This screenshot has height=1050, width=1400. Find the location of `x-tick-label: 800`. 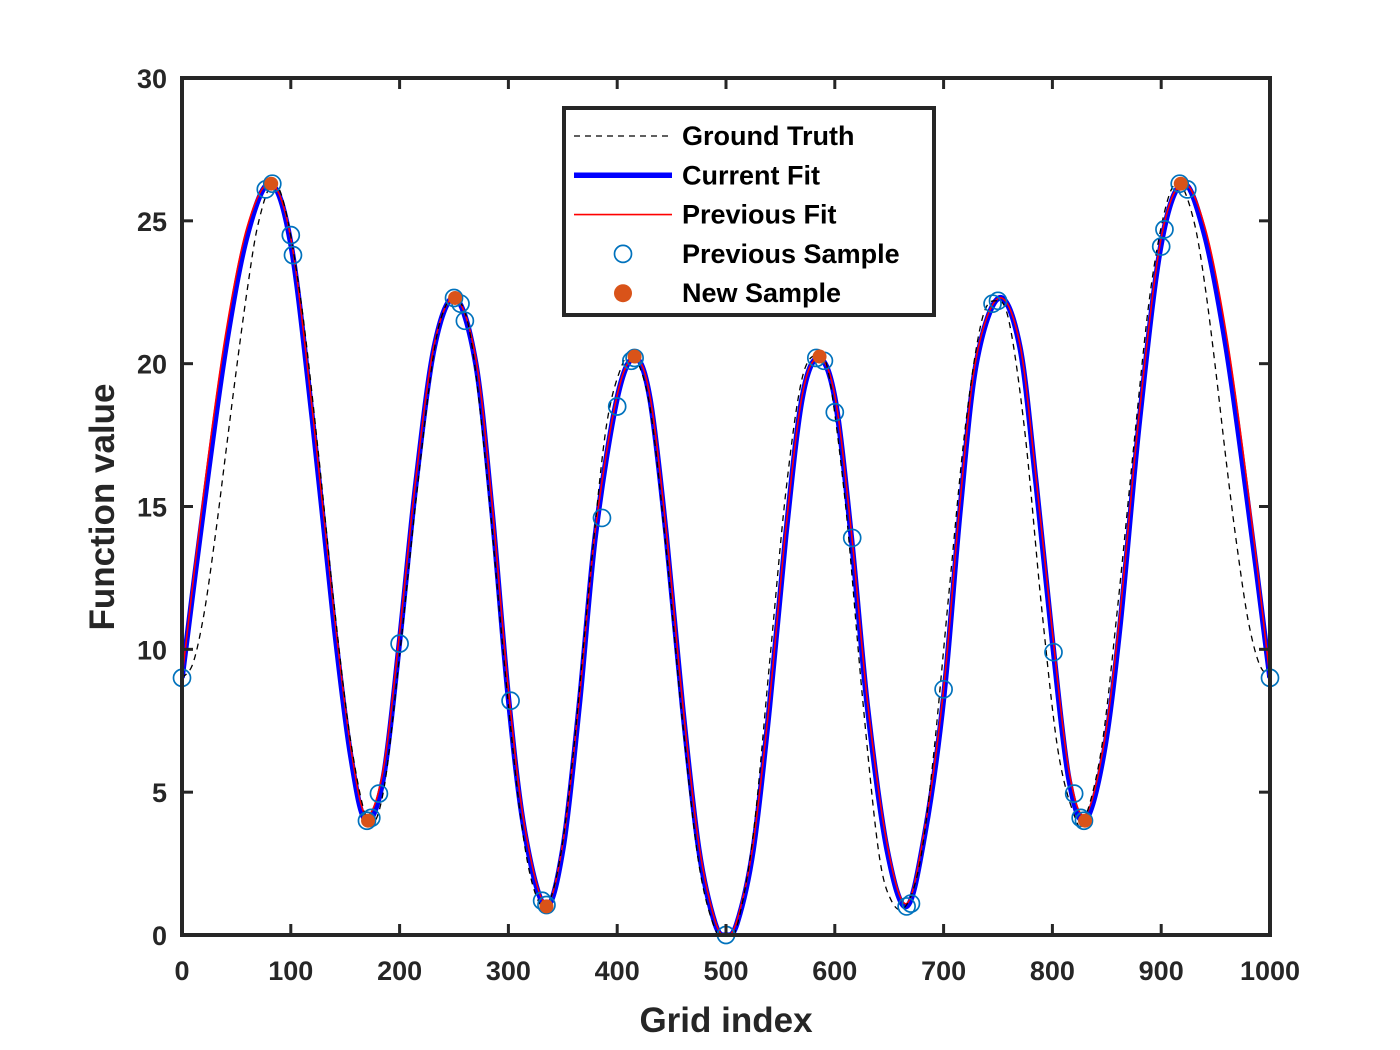

x-tick-label: 800 is located at coordinates (1052, 971).